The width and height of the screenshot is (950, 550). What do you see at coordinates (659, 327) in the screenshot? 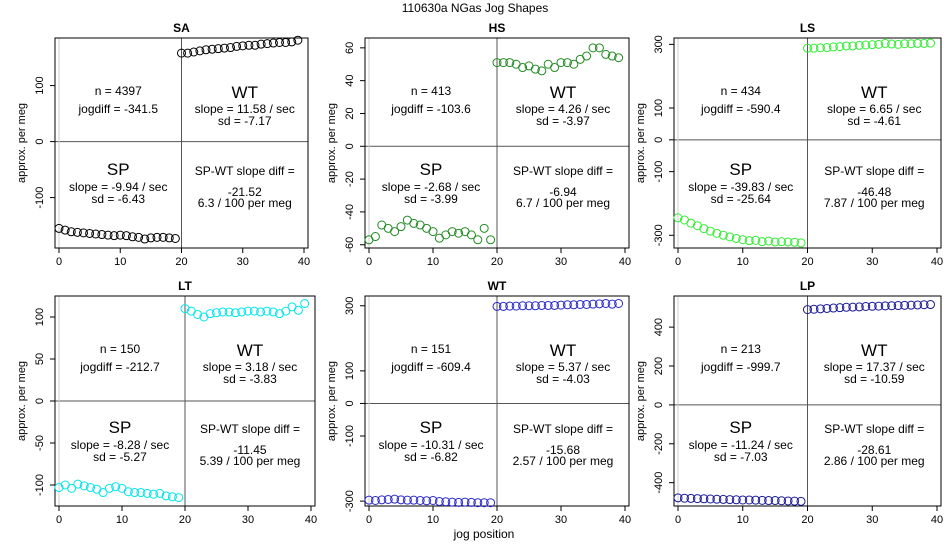
I see `y-tick-label: 400` at bounding box center [659, 327].